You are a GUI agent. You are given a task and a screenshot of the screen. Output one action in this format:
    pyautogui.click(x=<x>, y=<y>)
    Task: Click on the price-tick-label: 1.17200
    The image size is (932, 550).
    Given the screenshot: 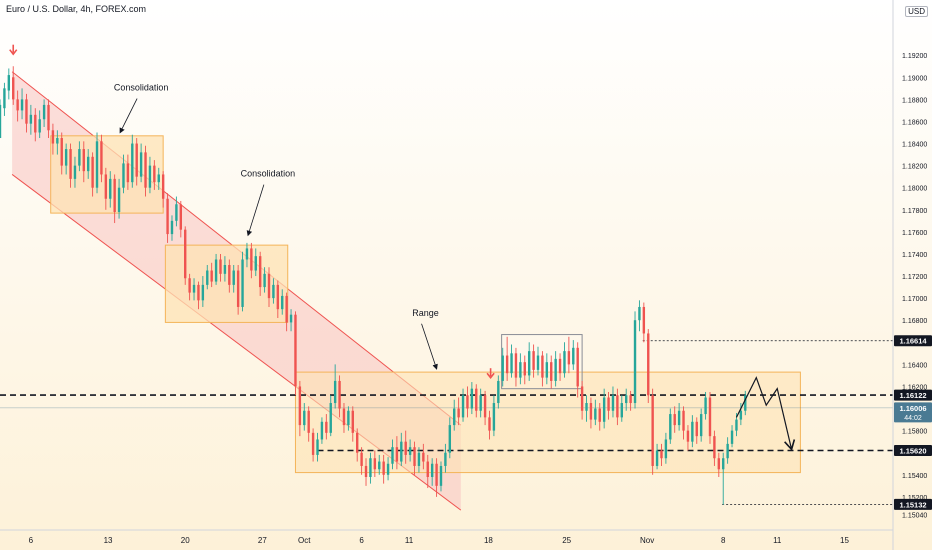 What is the action you would take?
    pyautogui.click(x=914, y=277)
    